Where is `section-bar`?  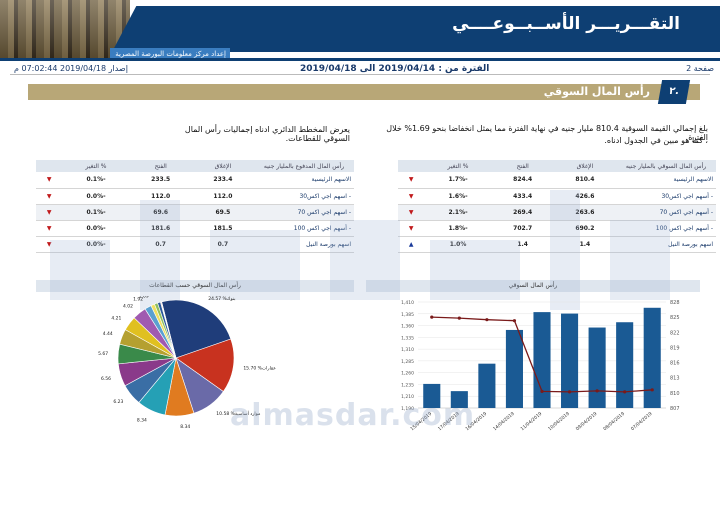 section-bar is located at coordinates (364, 92).